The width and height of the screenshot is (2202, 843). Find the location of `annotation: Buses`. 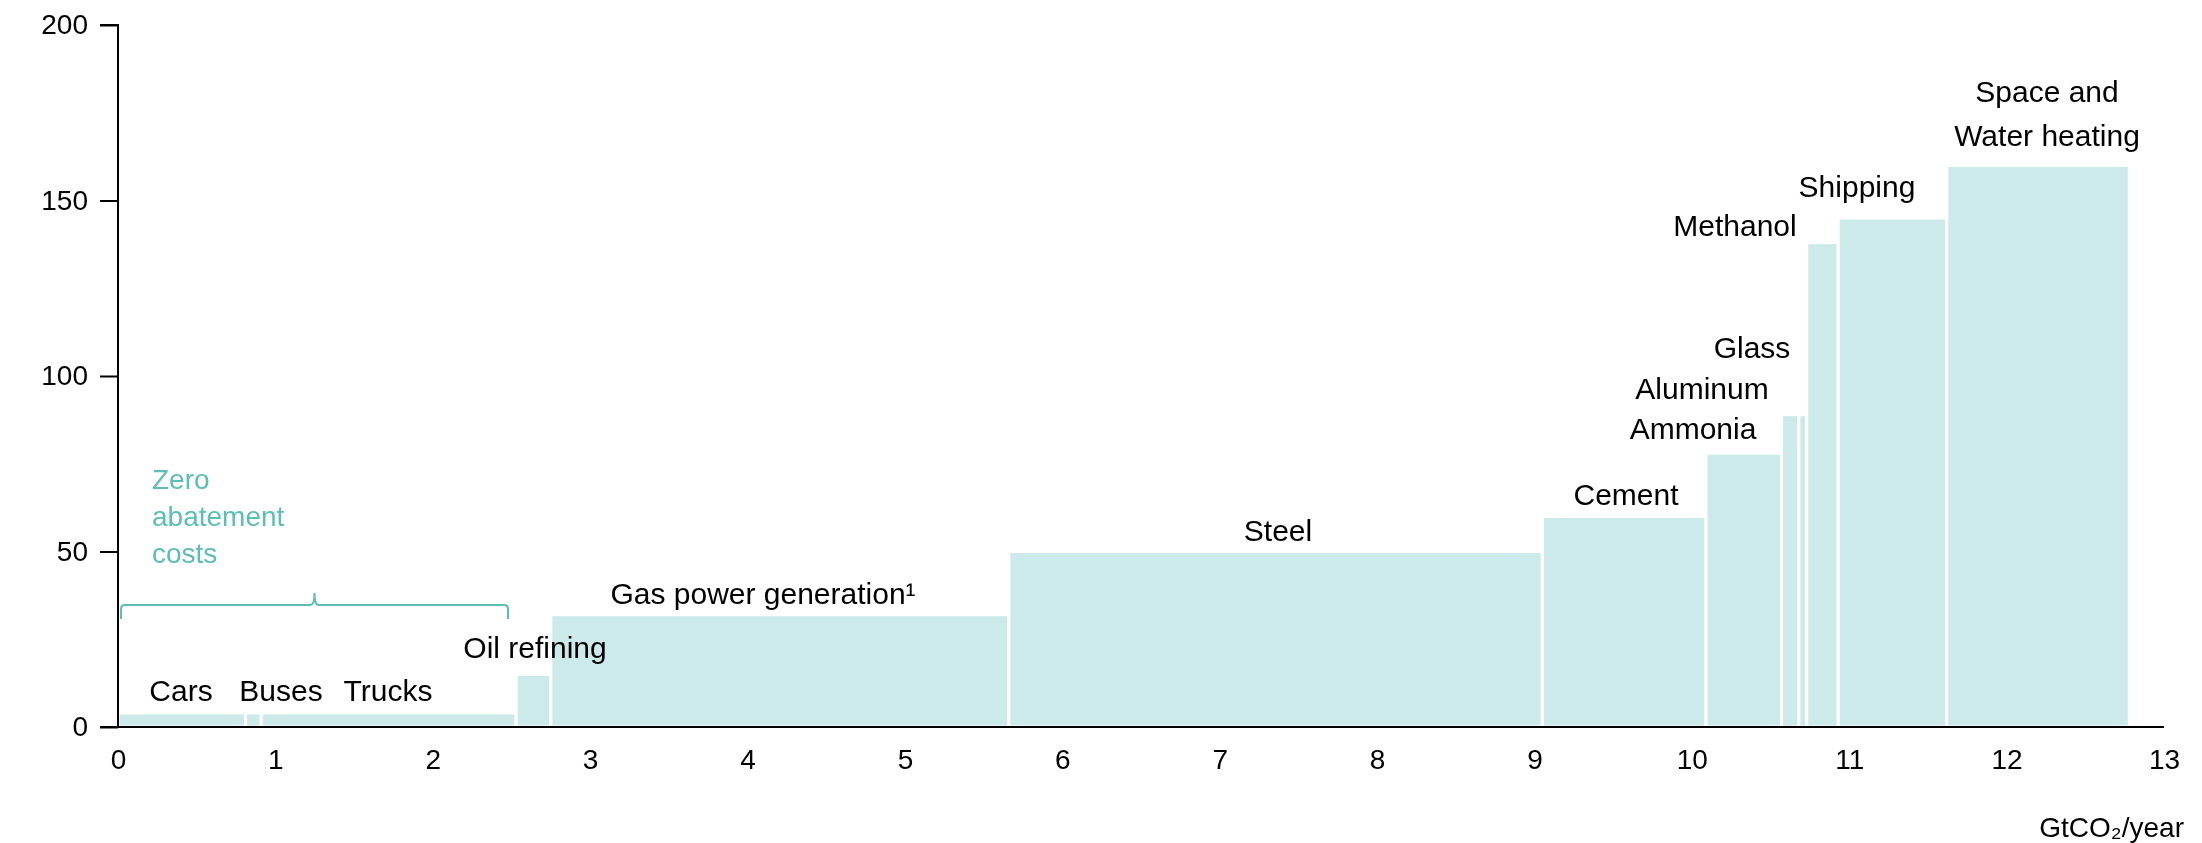

annotation: Buses is located at coordinates (281, 690).